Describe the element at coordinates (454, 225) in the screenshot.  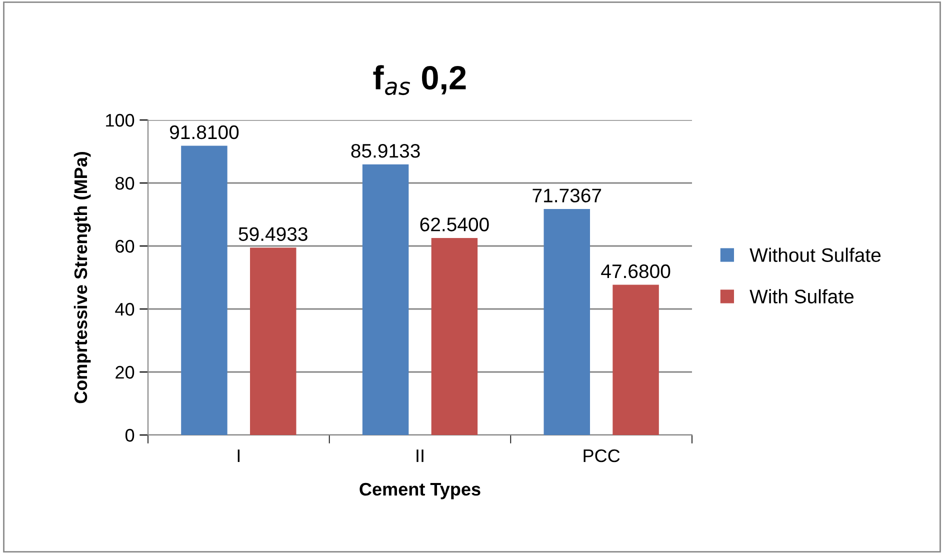
I see `data-label: 62.5400` at that location.